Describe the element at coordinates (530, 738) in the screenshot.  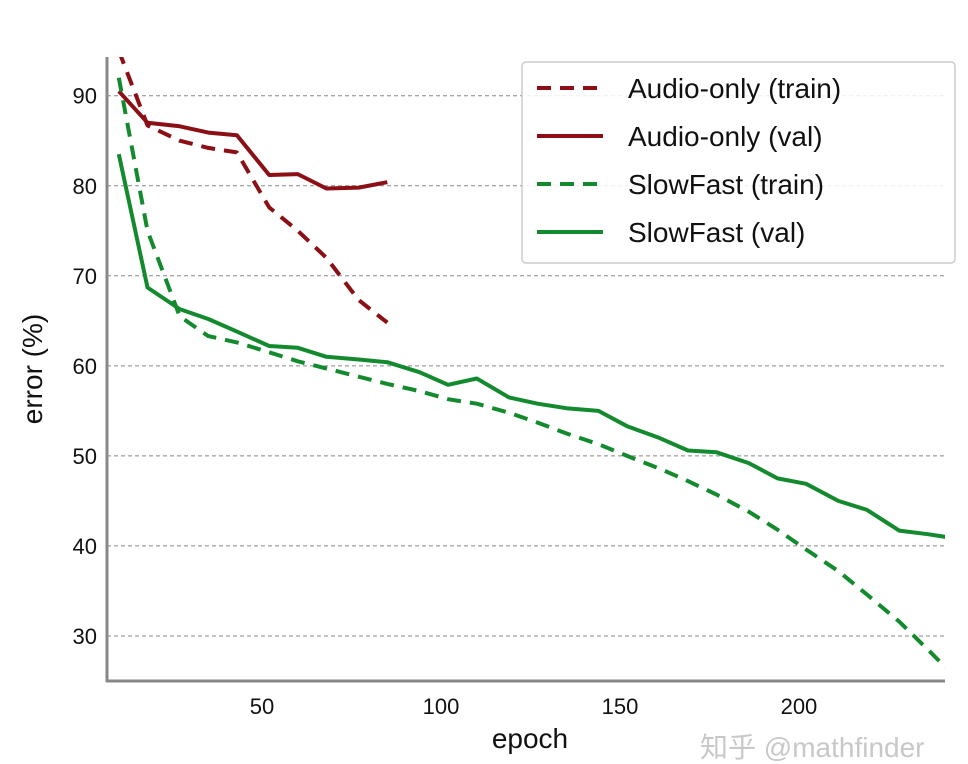
I see `x-axis-label: epoch` at that location.